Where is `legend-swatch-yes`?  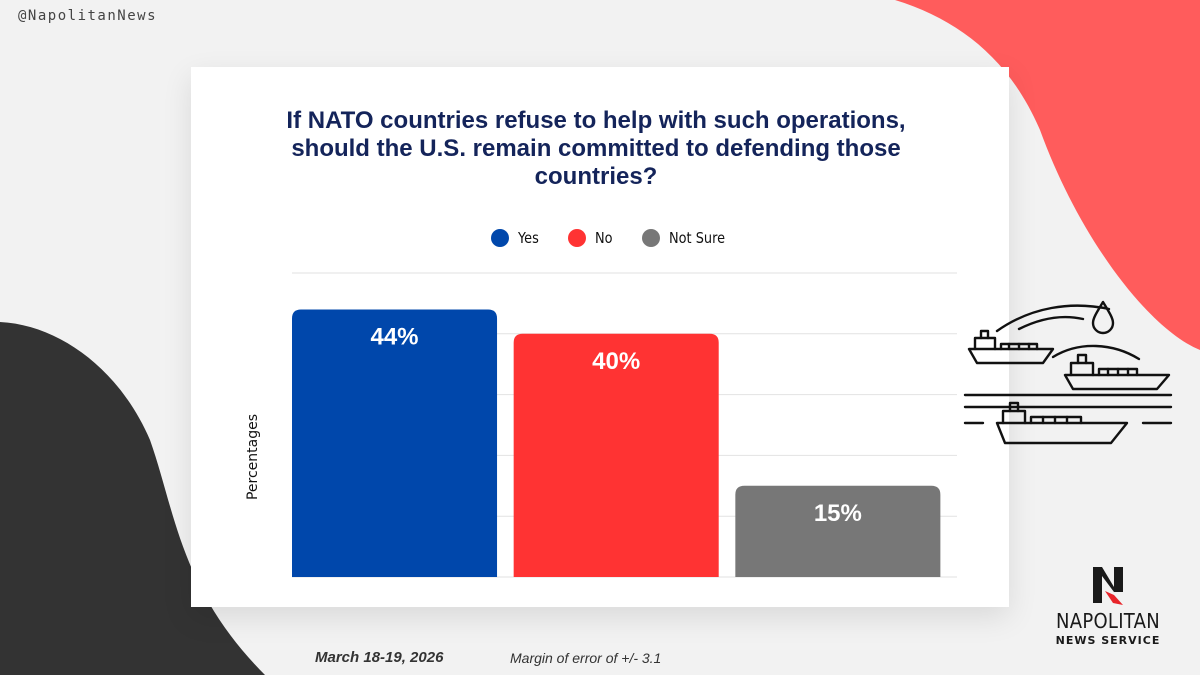
legend-swatch-yes is located at coordinates (500, 238).